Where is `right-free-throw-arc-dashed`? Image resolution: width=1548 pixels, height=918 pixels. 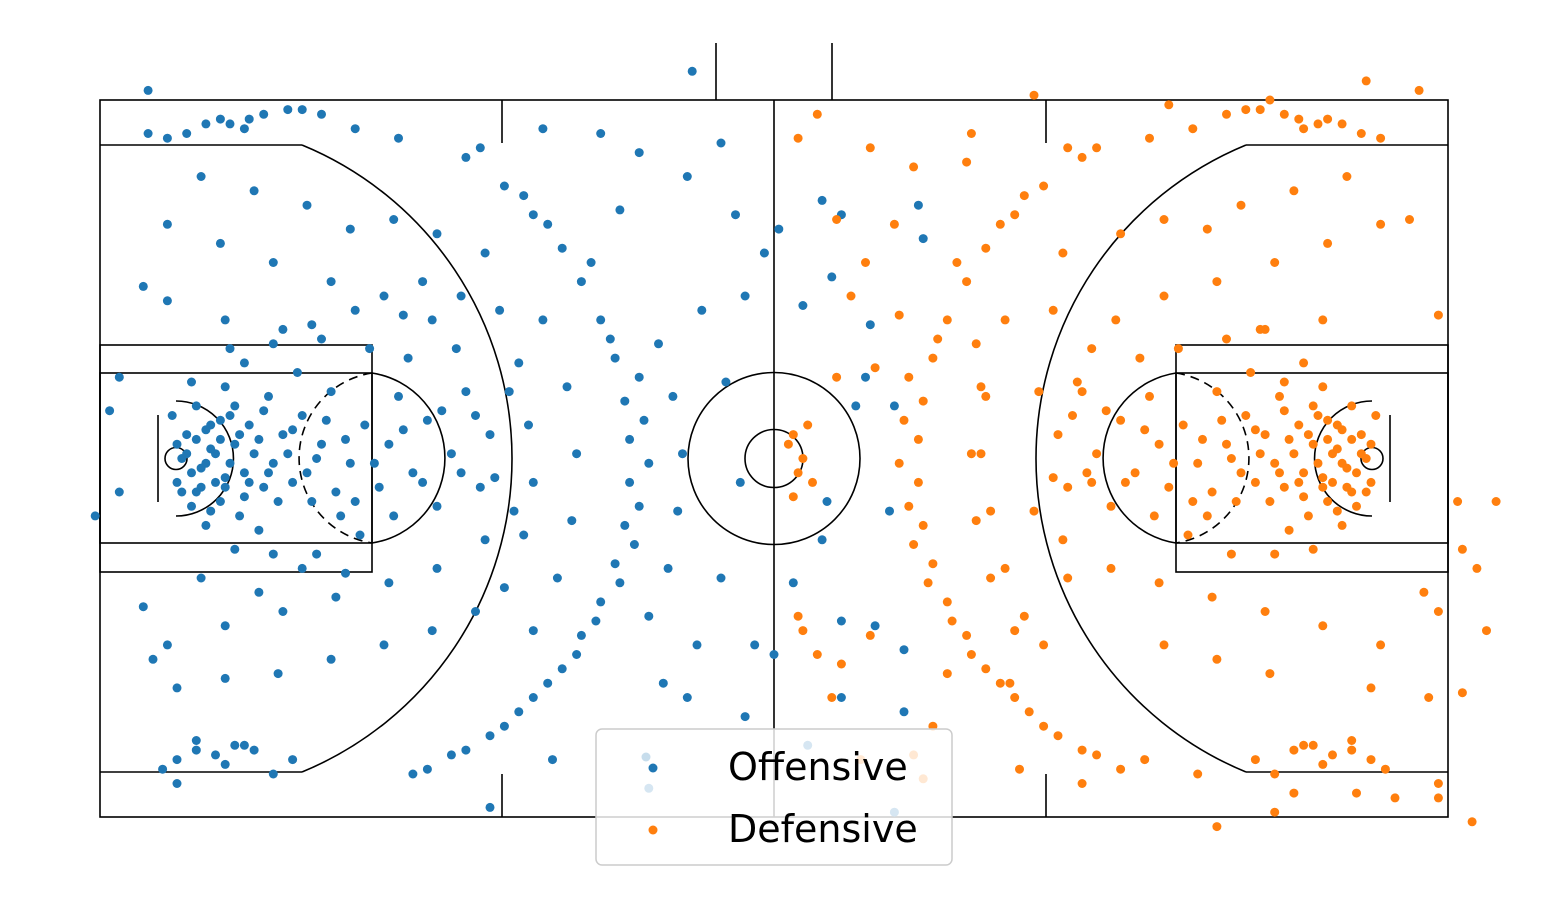 right-free-throw-arc-dashed is located at coordinates (1212, 458).